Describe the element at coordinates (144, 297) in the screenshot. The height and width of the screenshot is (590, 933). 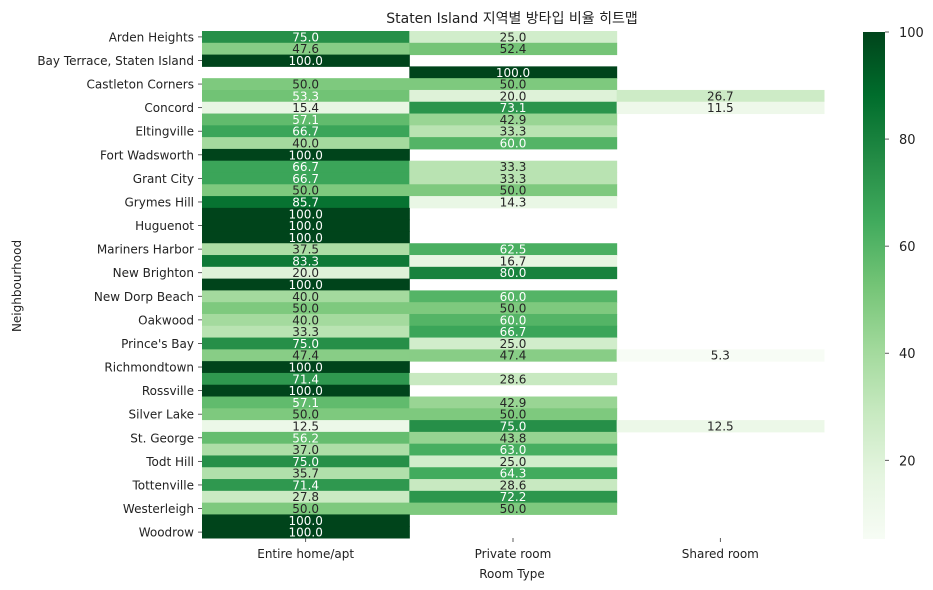
I see `y-tick-label: New Dorp Beach` at that location.